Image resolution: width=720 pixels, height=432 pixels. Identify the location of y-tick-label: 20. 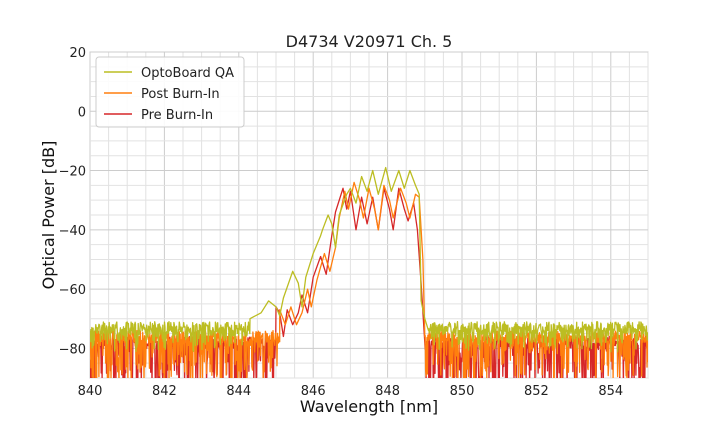
(77, 53).